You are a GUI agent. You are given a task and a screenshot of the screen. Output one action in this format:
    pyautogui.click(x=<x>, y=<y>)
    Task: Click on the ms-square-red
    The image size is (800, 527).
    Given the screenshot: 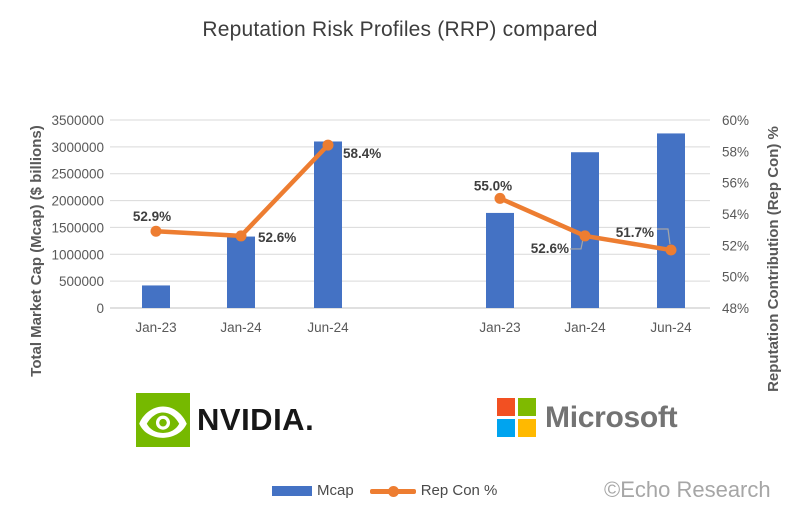 What is the action you would take?
    pyautogui.click(x=506, y=407)
    